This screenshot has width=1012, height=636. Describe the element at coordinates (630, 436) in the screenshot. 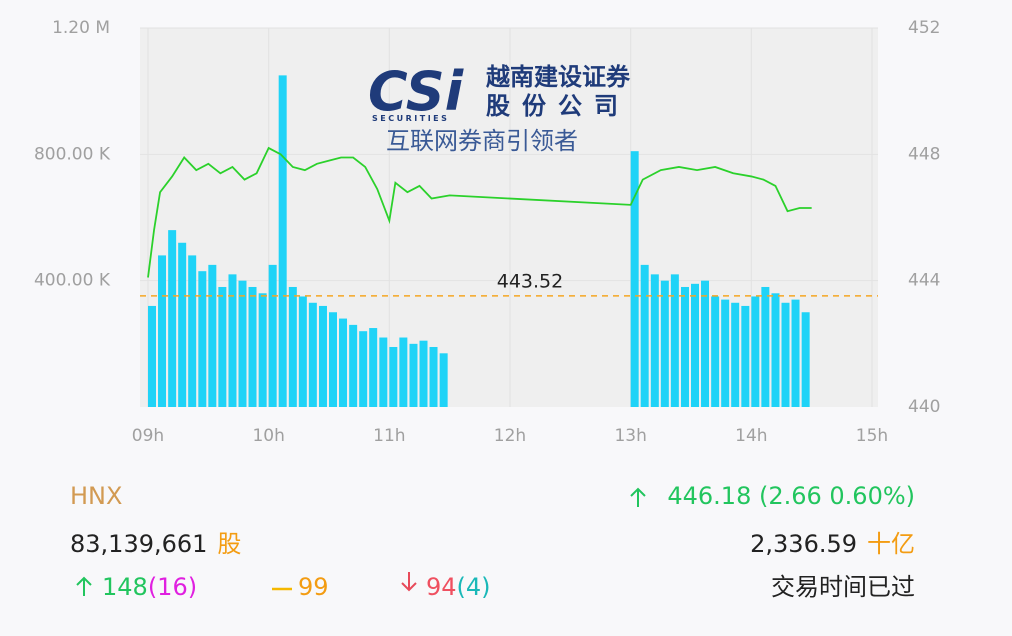

I see `x-tick-label: 13h` at that location.